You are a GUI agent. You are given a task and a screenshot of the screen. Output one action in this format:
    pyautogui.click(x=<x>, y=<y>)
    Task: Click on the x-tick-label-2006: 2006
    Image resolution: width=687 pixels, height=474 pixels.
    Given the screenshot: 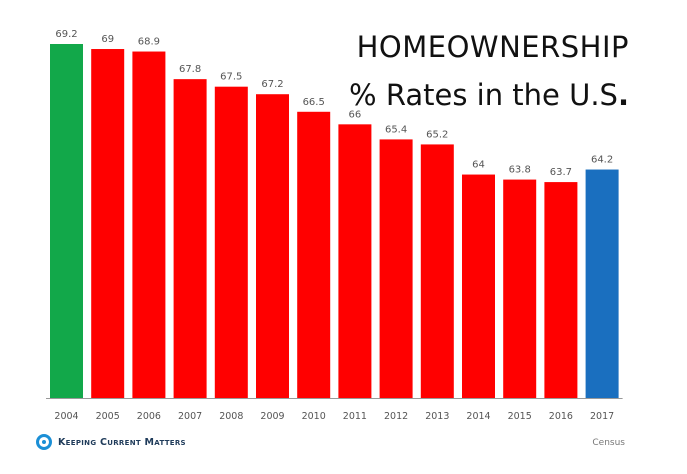 What is the action you would take?
    pyautogui.click(x=149, y=416)
    